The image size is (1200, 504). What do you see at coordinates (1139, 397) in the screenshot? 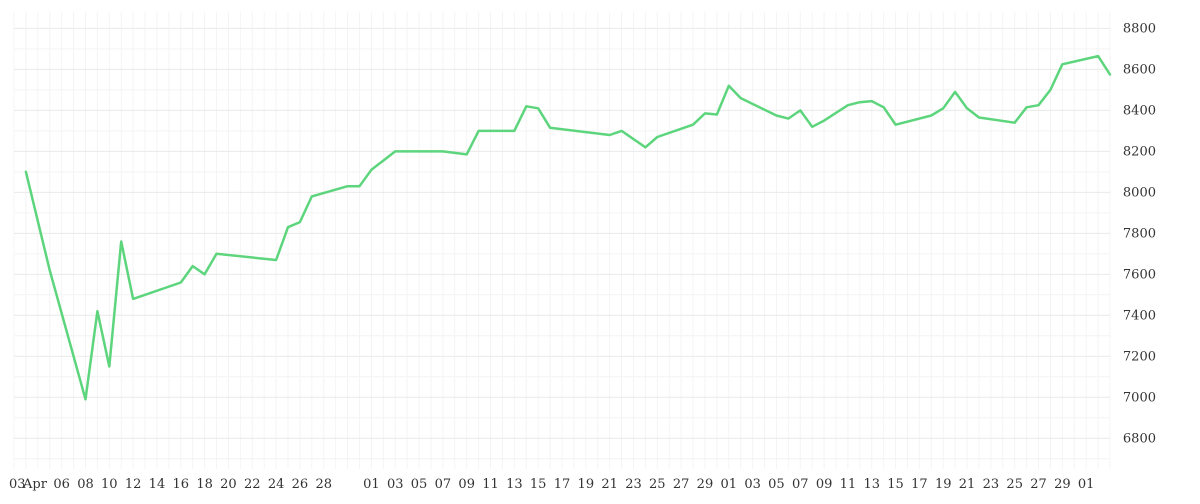
I see `y-tick-label: 7000` at bounding box center [1139, 397].